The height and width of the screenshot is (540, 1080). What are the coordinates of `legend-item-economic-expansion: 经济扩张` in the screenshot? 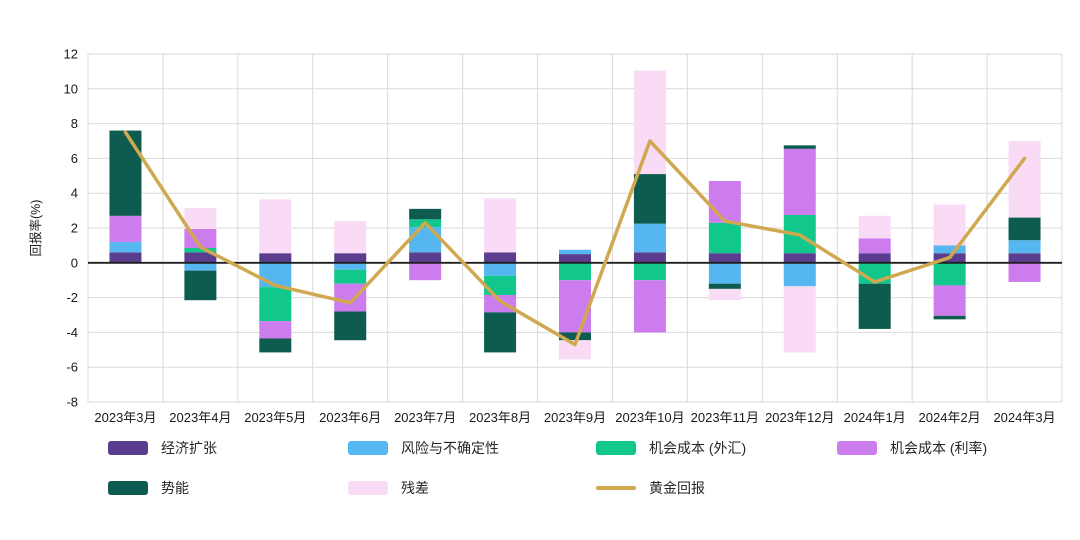 It's located at (228, 448).